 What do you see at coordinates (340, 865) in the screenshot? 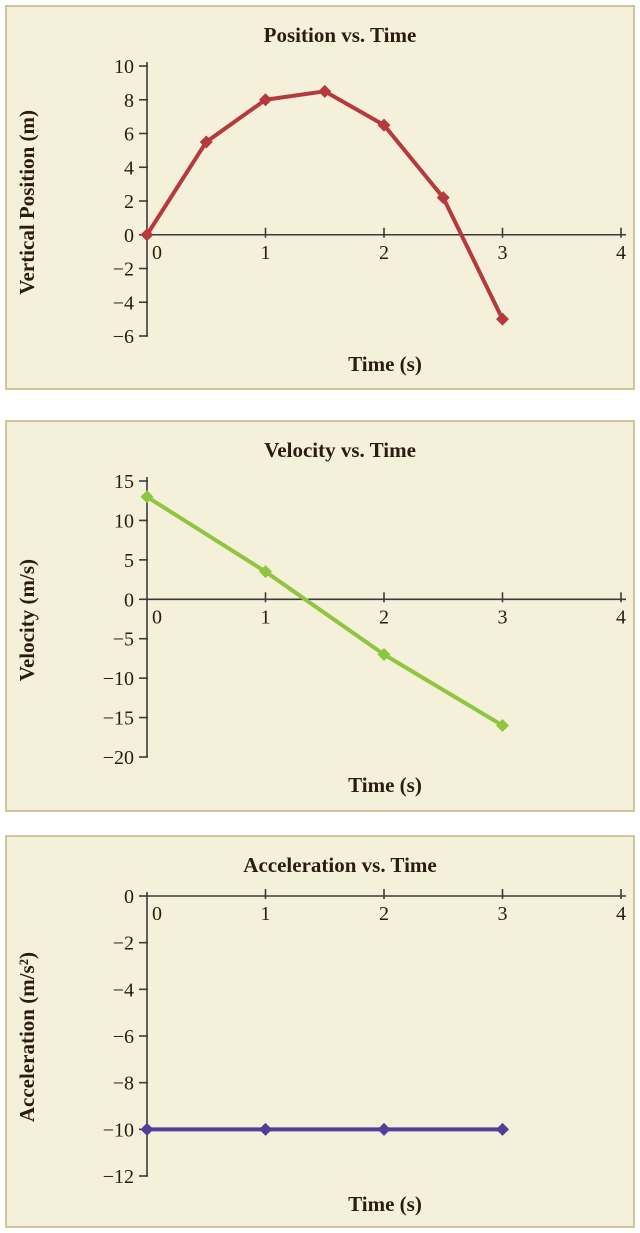
I see `acceleration-chart-title: Acceleration vs. Time` at bounding box center [340, 865].